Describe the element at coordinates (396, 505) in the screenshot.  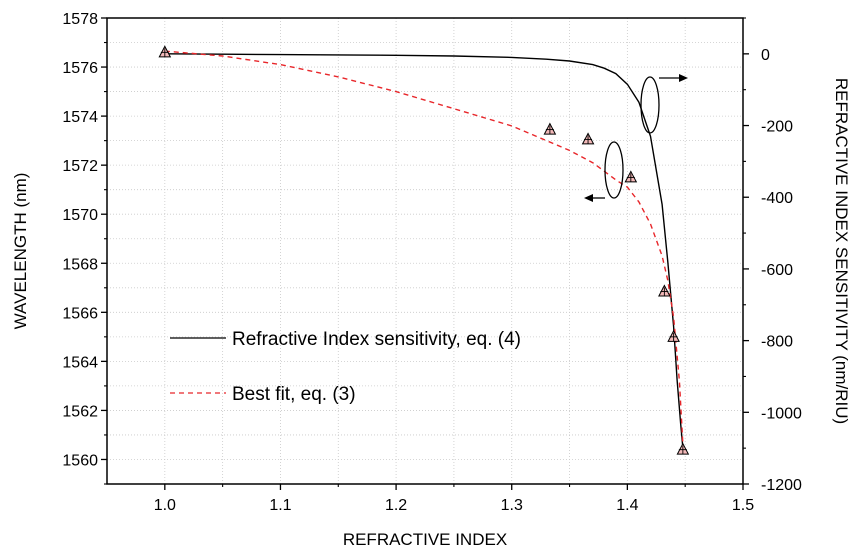
I see `x-tick-label: 1.2` at that location.